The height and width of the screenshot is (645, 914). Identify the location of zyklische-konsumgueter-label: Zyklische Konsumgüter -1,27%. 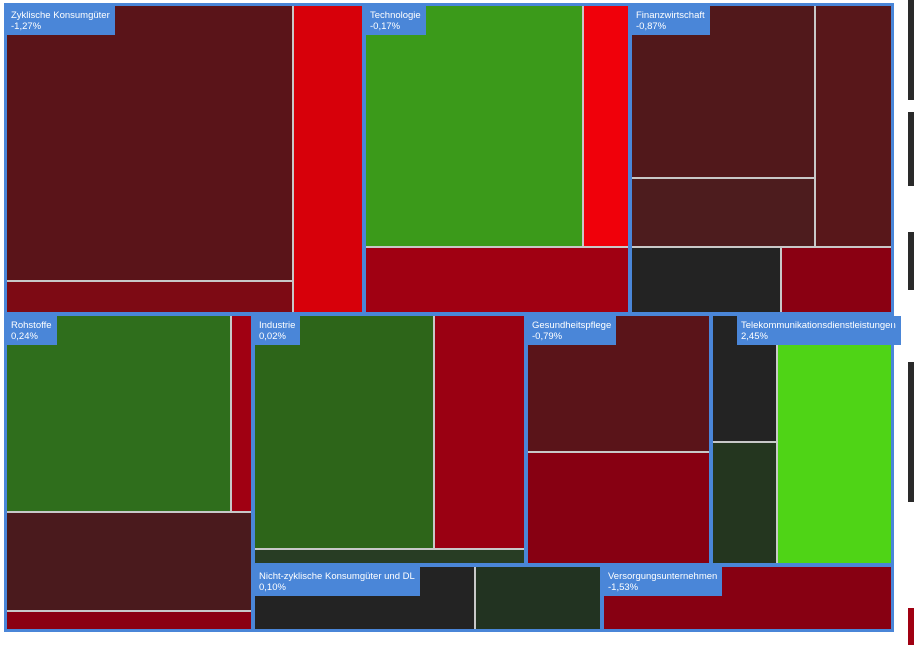
(61, 20).